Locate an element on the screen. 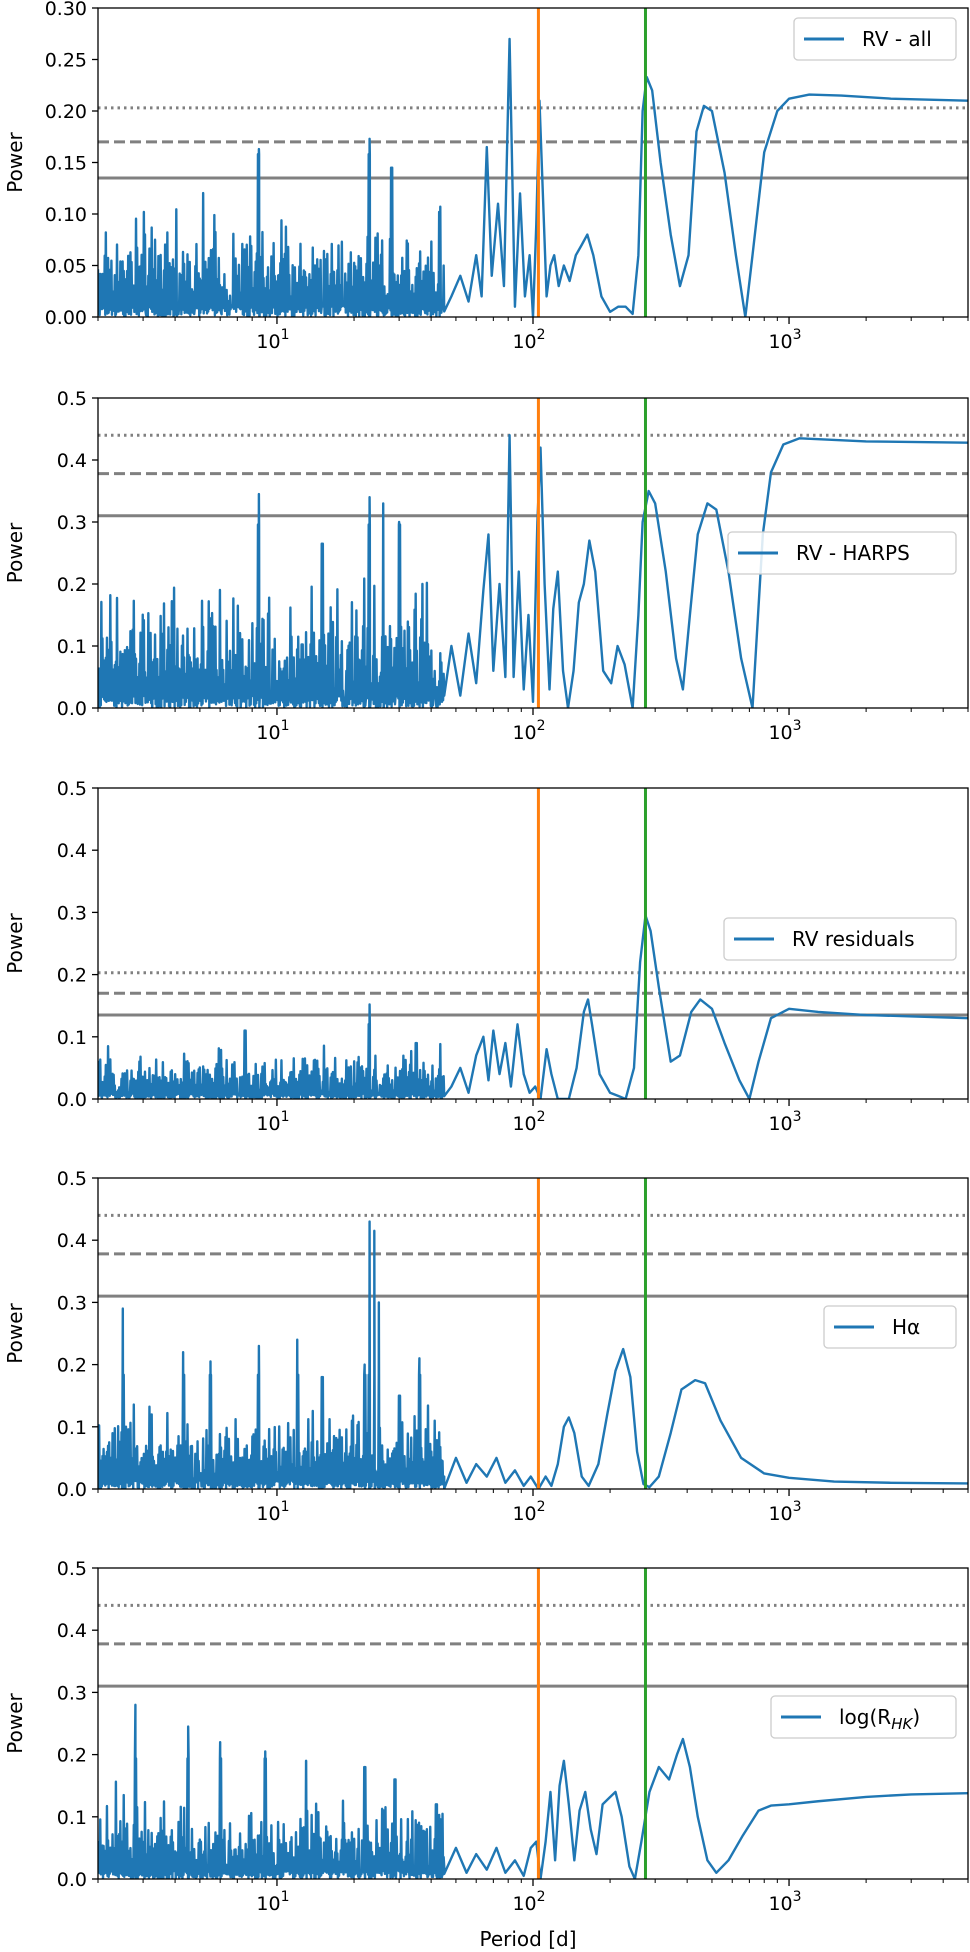 The height and width of the screenshot is (1952, 970). legend-label: RV residuals is located at coordinates (853, 939).